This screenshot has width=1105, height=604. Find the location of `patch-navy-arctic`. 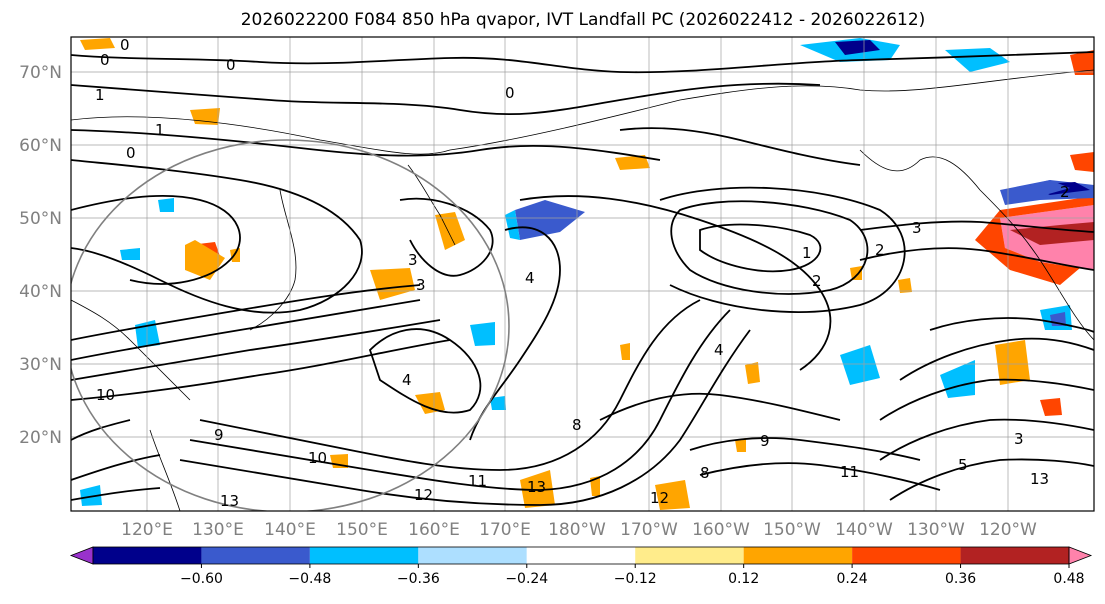

patch-navy-arctic is located at coordinates (857, 47).